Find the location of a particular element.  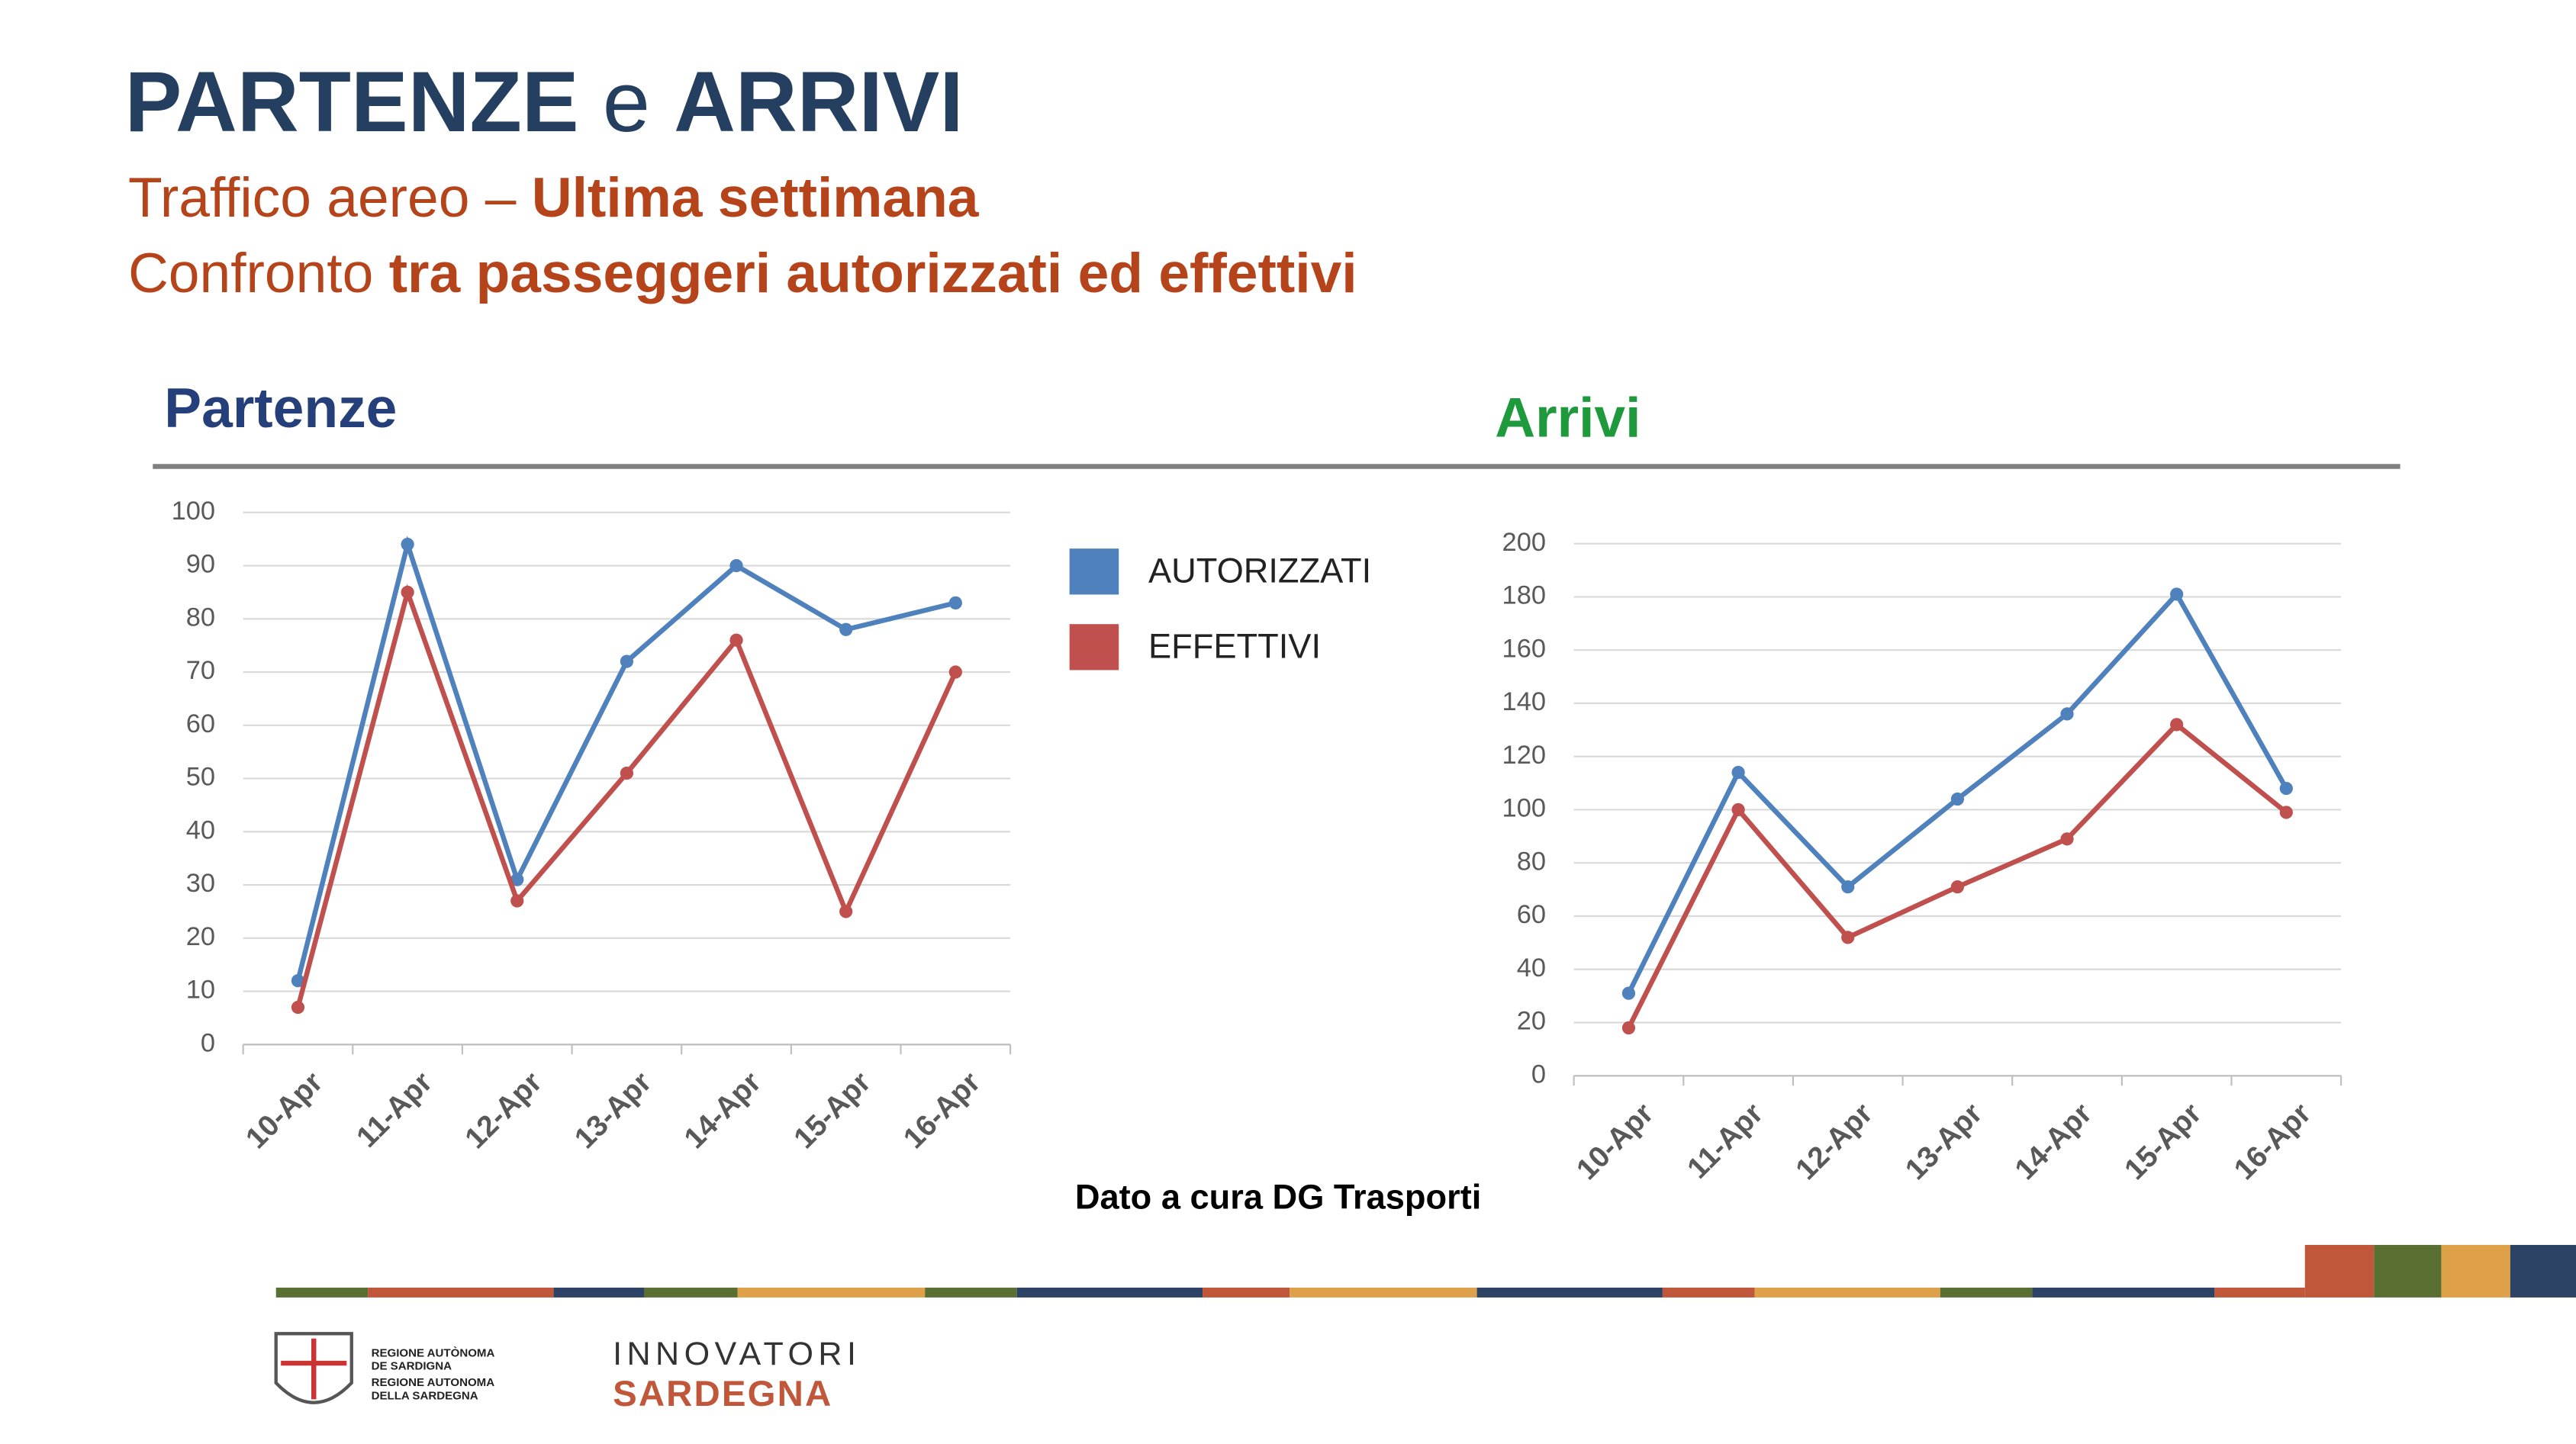

subtitle-part: tra passeggeri autorizzati ed effettivi is located at coordinates (873, 273).